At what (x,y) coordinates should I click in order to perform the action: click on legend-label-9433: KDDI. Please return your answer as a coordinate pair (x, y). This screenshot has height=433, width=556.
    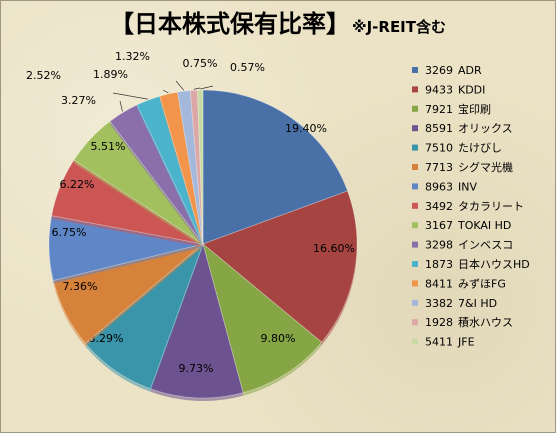
    Looking at the image, I should click on (471, 89).